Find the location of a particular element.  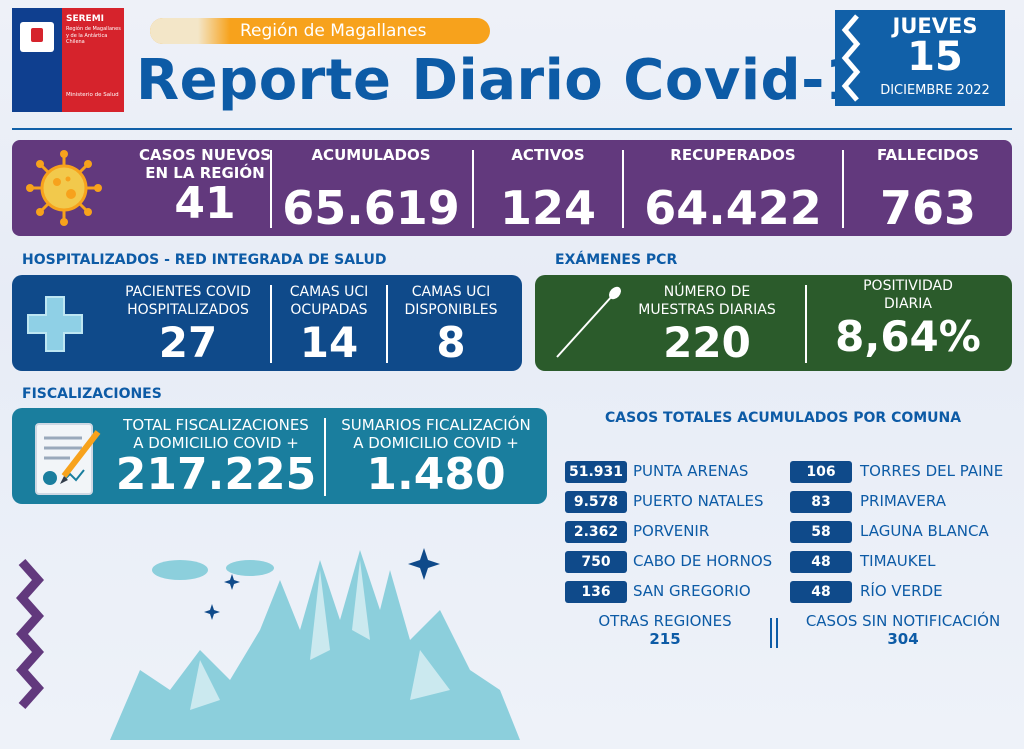

box-value: 217.225 is located at coordinates (216, 475).